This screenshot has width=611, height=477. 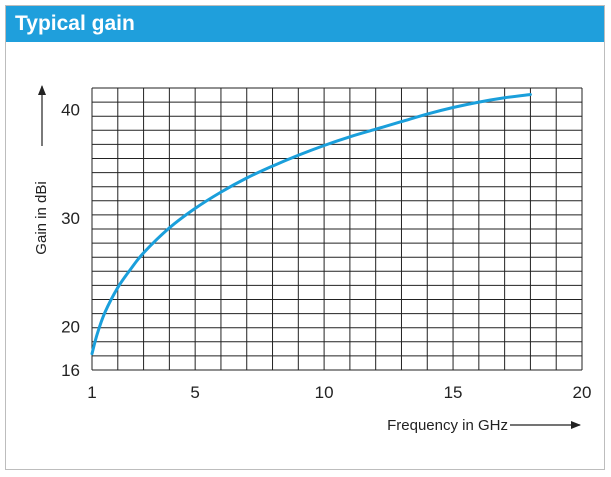 What do you see at coordinates (582, 392) in the screenshot?
I see `x-tick-label: 20` at bounding box center [582, 392].